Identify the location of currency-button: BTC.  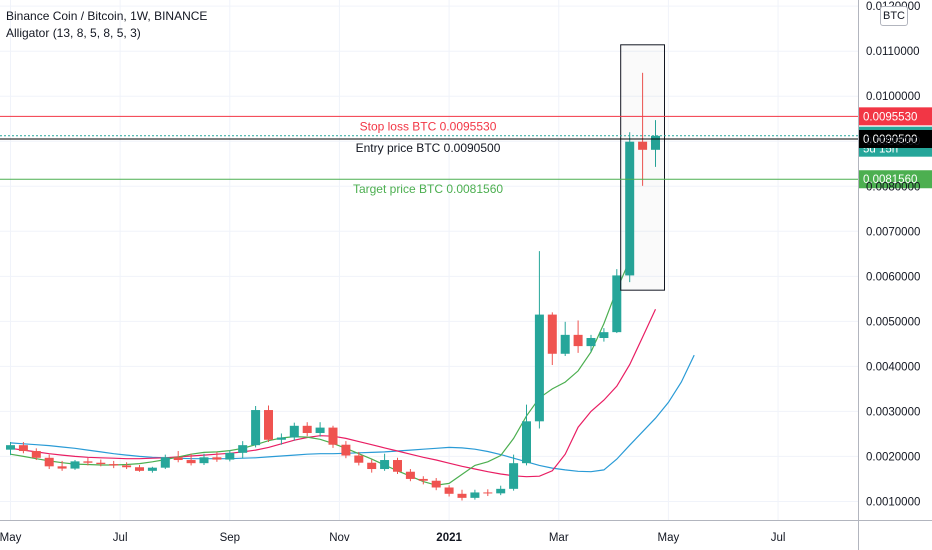
(894, 16).